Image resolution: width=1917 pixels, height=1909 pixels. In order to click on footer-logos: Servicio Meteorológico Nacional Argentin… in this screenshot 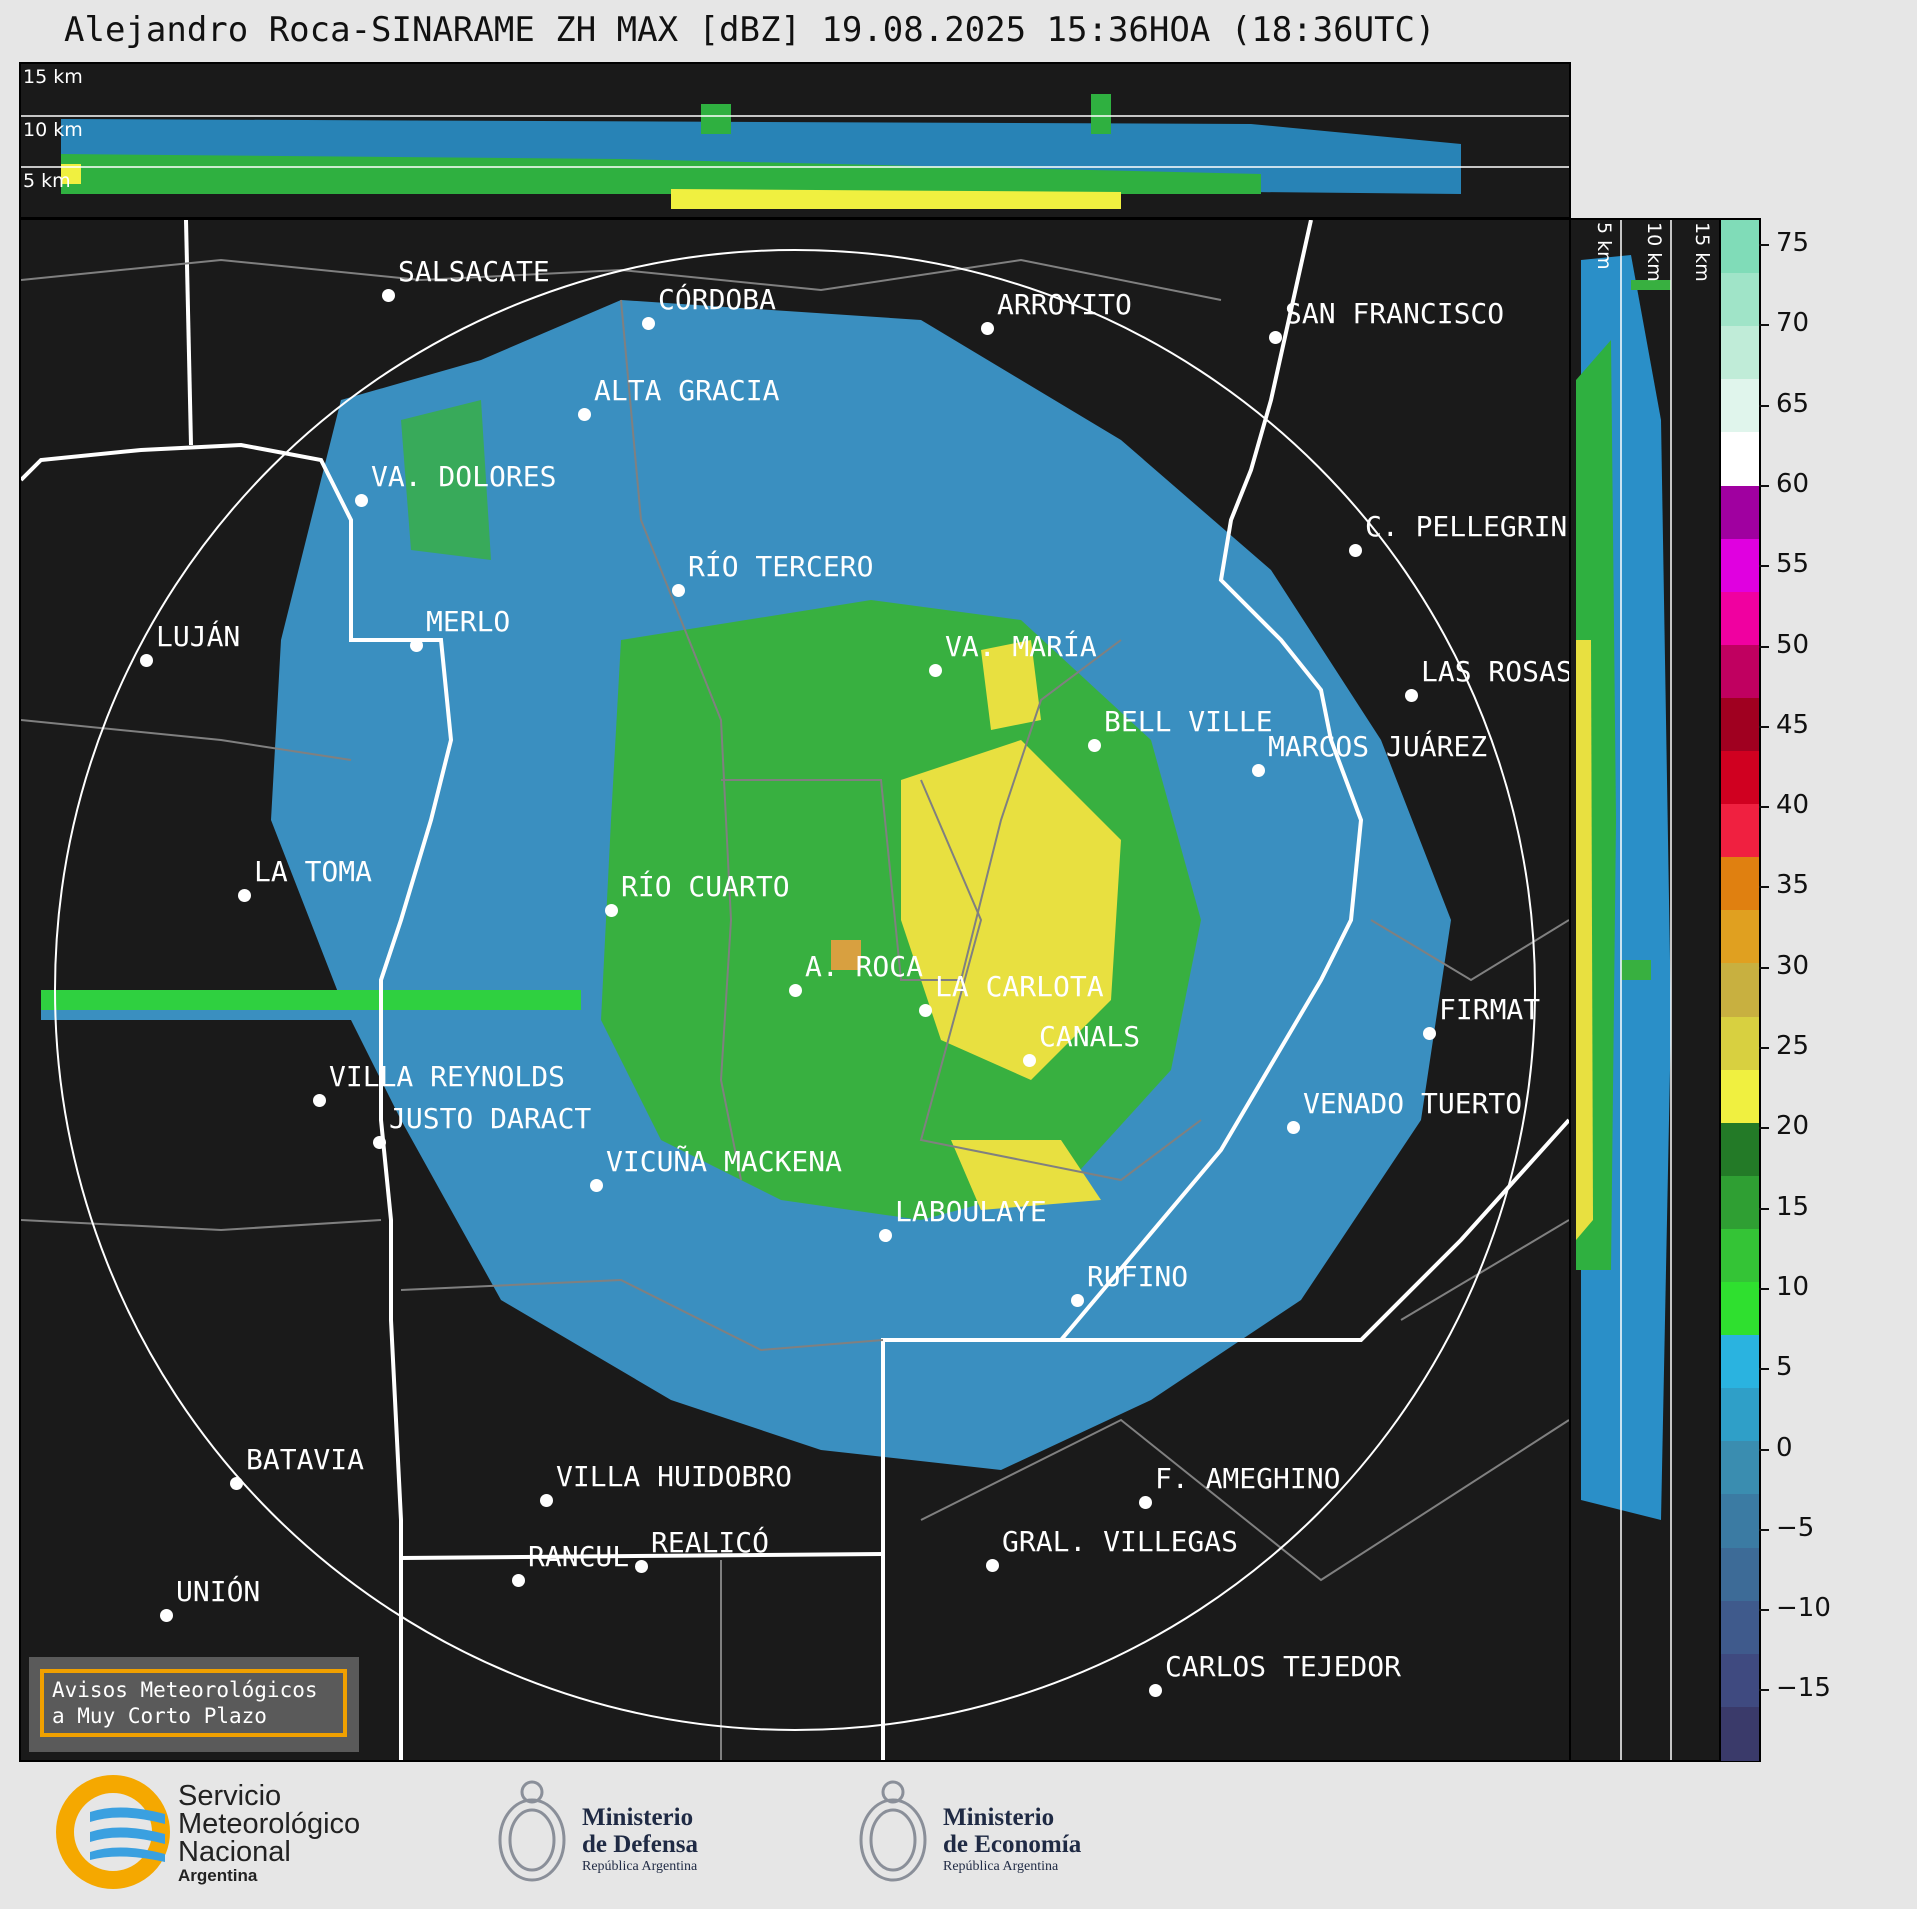, I will do `click(958, 1835)`.